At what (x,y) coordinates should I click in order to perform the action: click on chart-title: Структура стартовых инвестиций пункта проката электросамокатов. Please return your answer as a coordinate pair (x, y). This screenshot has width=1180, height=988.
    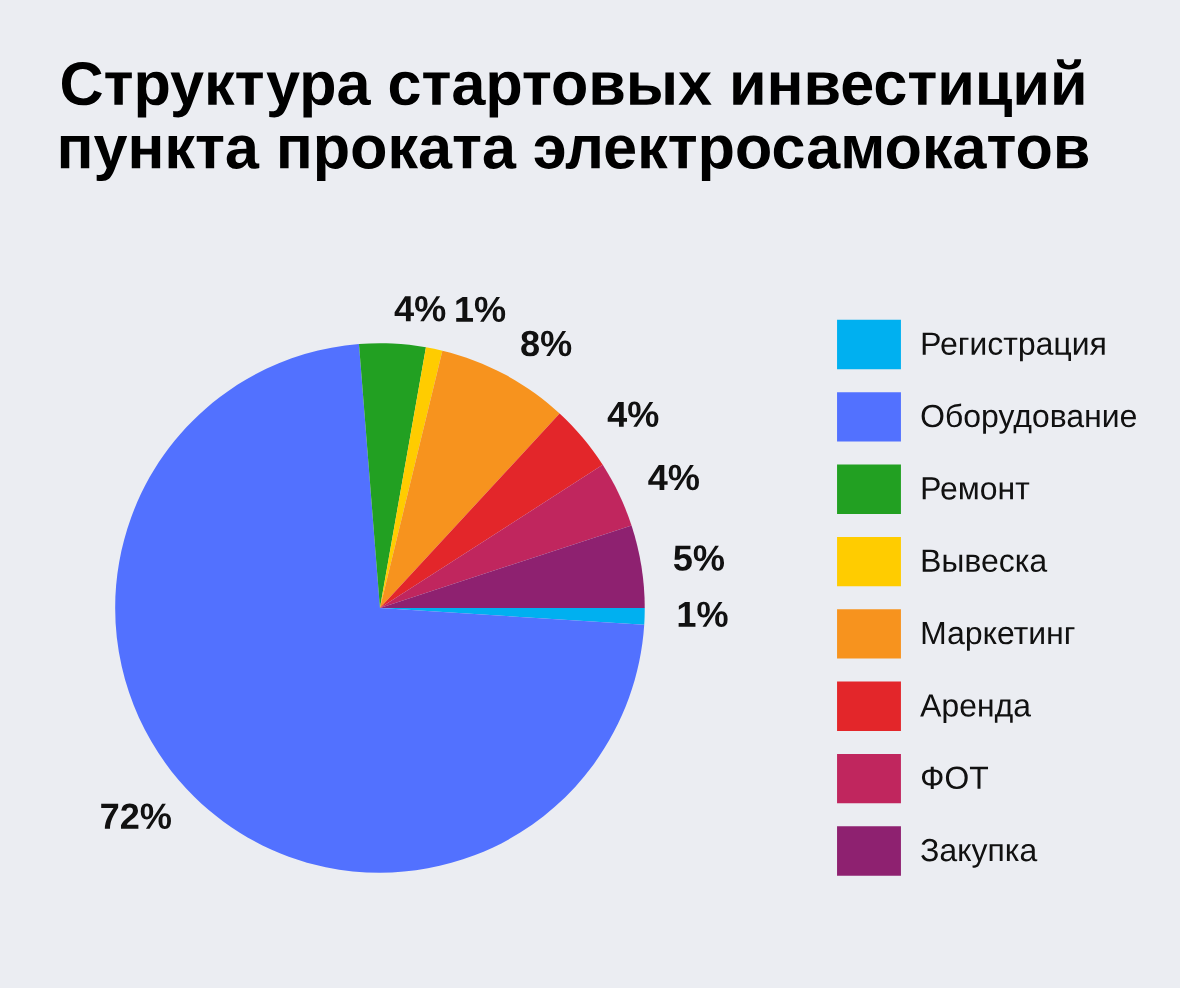
    Looking at the image, I should click on (574, 120).